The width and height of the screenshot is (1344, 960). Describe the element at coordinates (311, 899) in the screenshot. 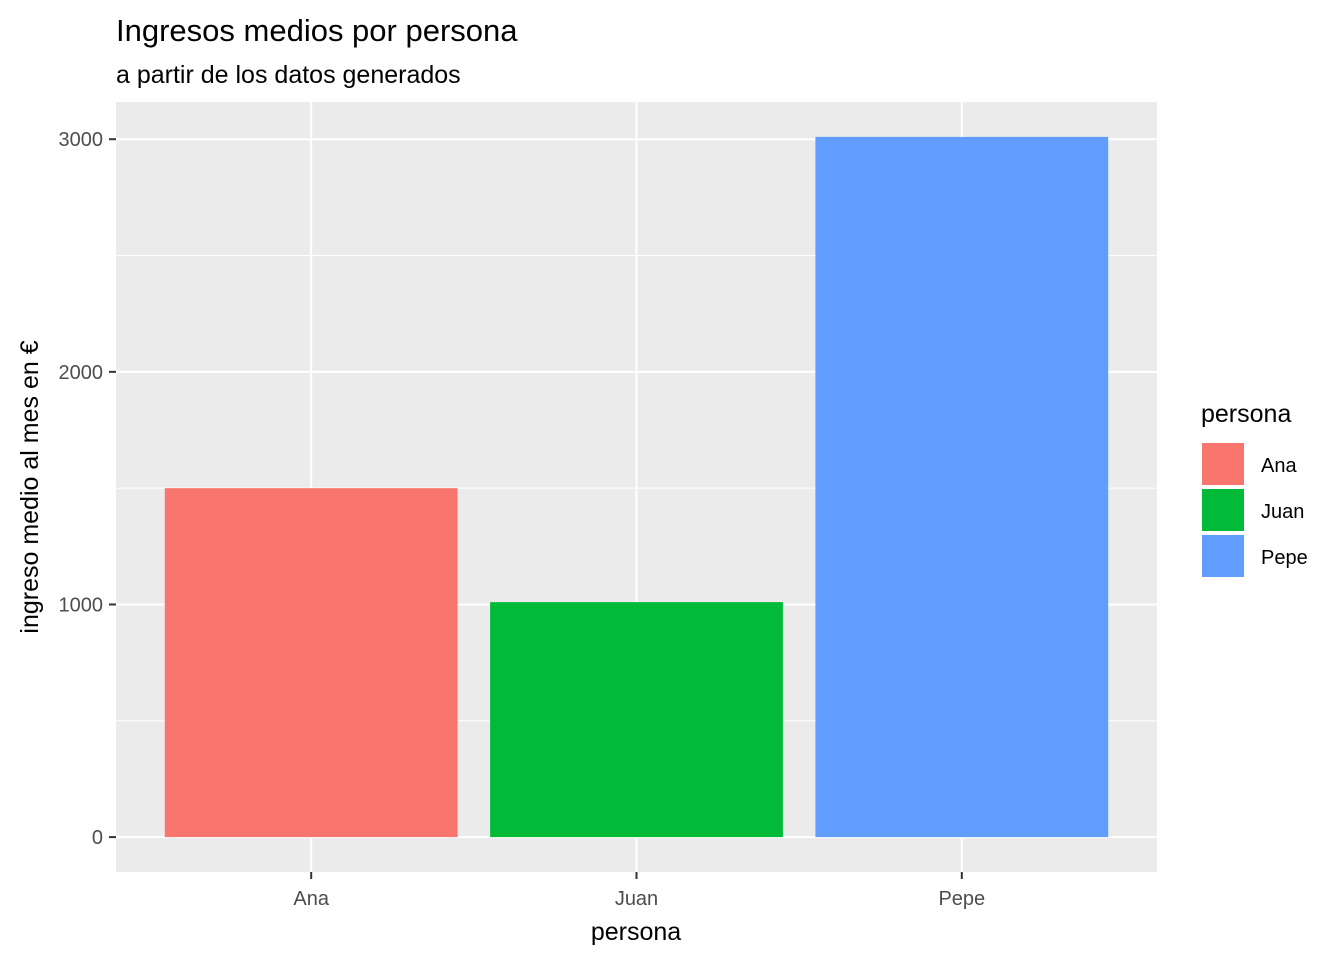

I see `x-tick-label: Ana` at that location.